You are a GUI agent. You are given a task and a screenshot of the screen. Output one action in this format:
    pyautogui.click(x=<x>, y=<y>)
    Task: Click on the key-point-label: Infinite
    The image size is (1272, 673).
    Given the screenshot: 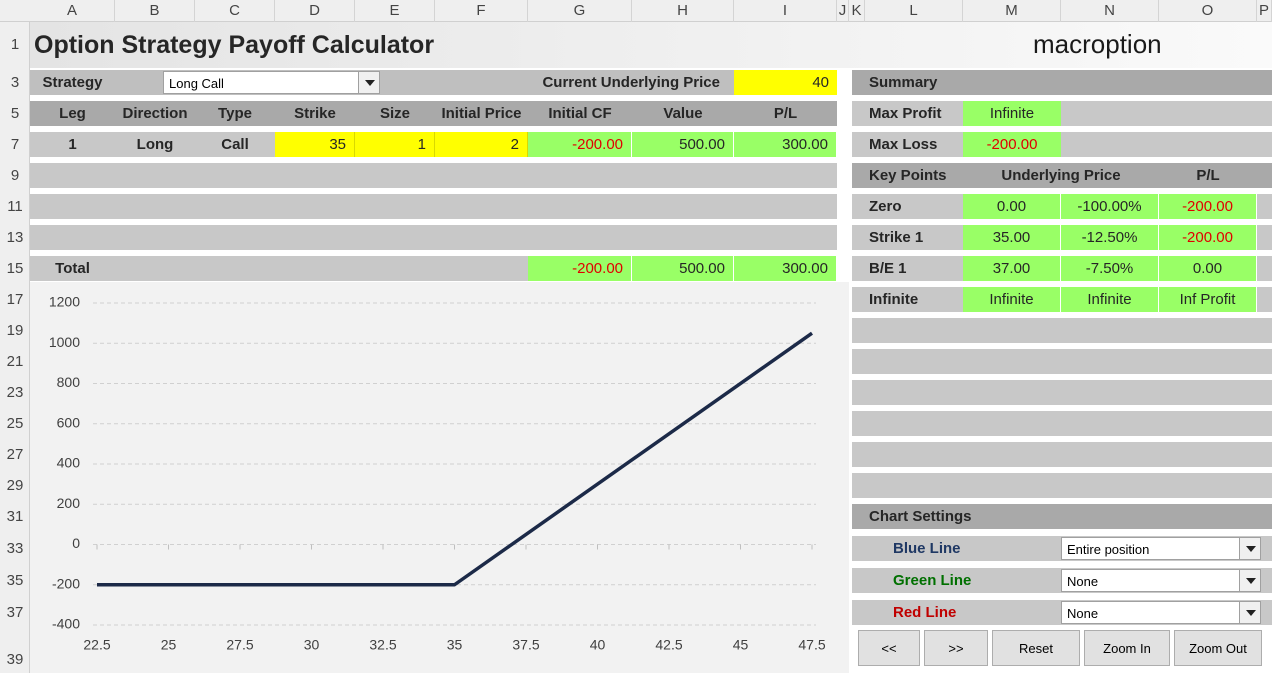 What is the action you would take?
    pyautogui.click(x=894, y=299)
    